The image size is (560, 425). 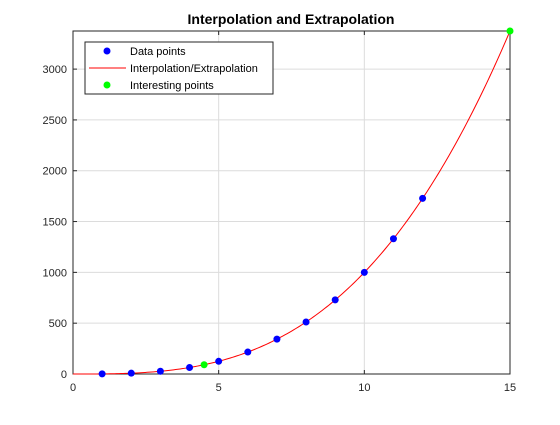 I want to click on y-tick-label: 2000, so click(x=55, y=172).